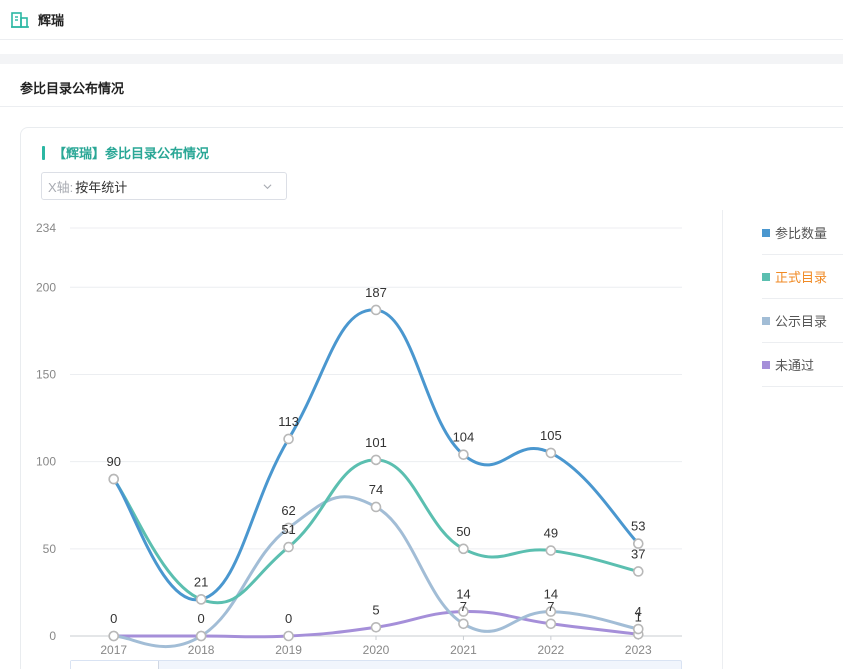 The width and height of the screenshot is (843, 669). What do you see at coordinates (72, 88) in the screenshot?
I see `section-title: 参比目录公布情况` at bounding box center [72, 88].